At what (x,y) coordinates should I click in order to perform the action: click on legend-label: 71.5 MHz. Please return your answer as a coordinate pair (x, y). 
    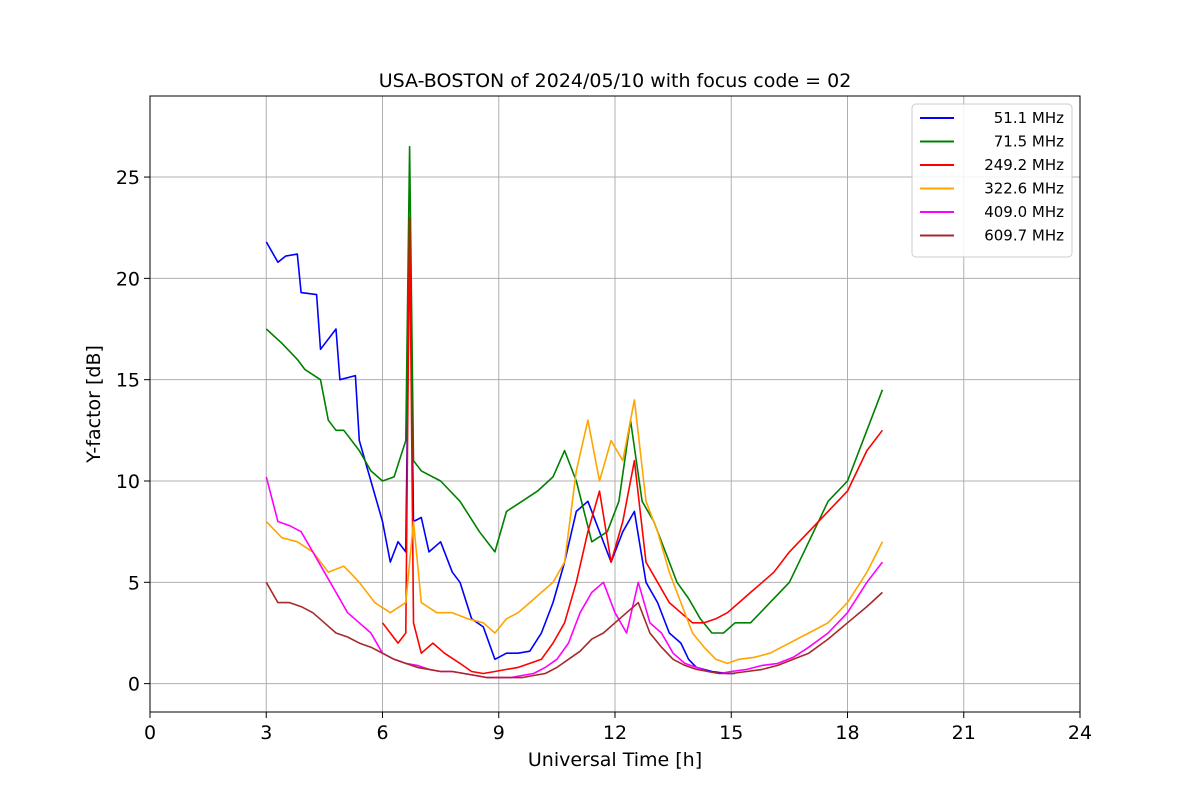
    Looking at the image, I should click on (1029, 142).